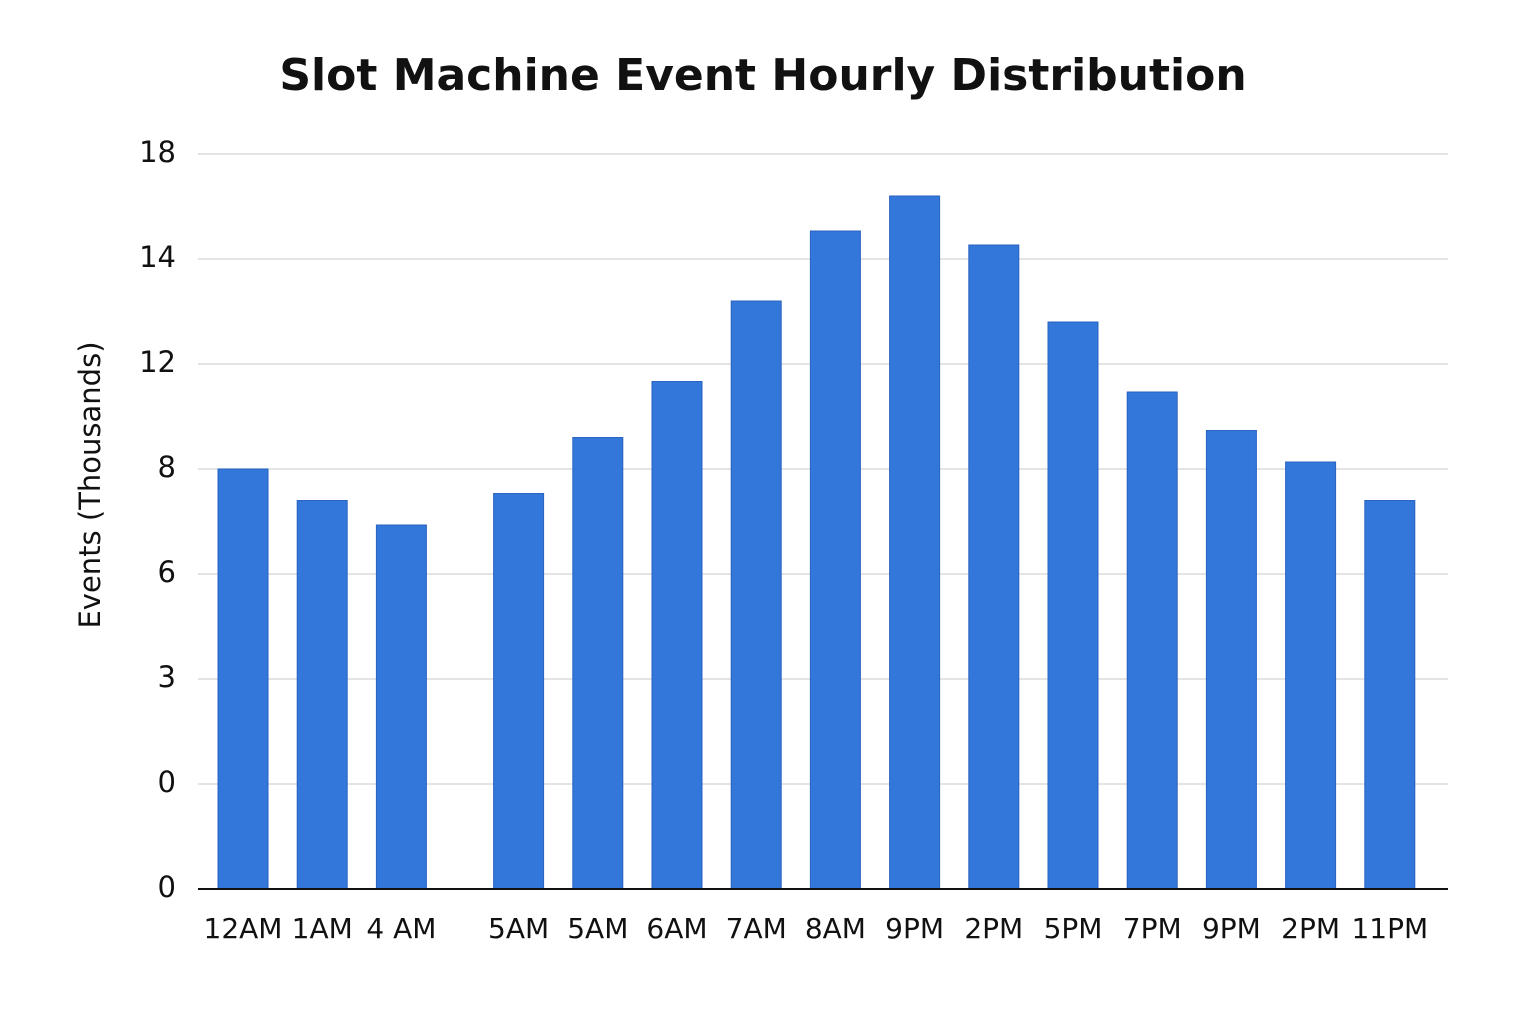 The width and height of the screenshot is (1536, 1024). Describe the element at coordinates (157, 362) in the screenshot. I see `y-tick-label: 12` at that location.